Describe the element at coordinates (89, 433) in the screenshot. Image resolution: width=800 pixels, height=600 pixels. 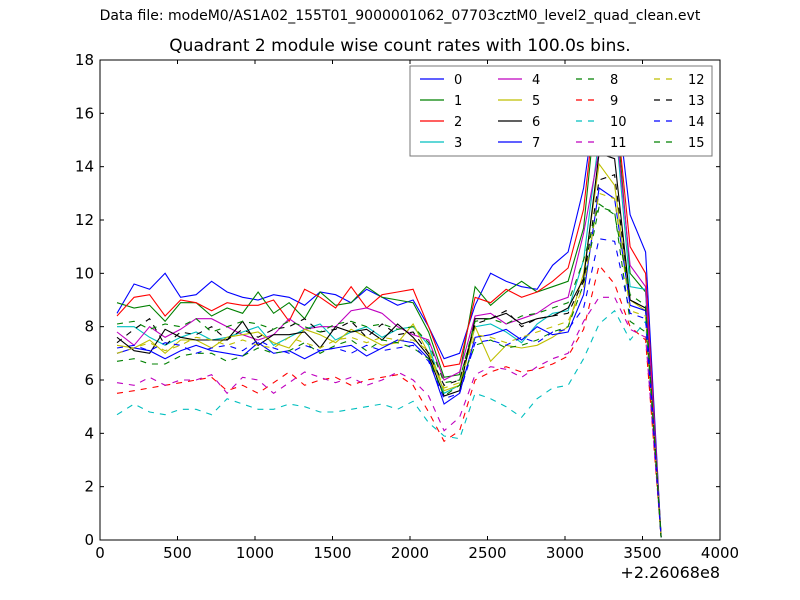
I see `y-tick-label: 4` at that location.